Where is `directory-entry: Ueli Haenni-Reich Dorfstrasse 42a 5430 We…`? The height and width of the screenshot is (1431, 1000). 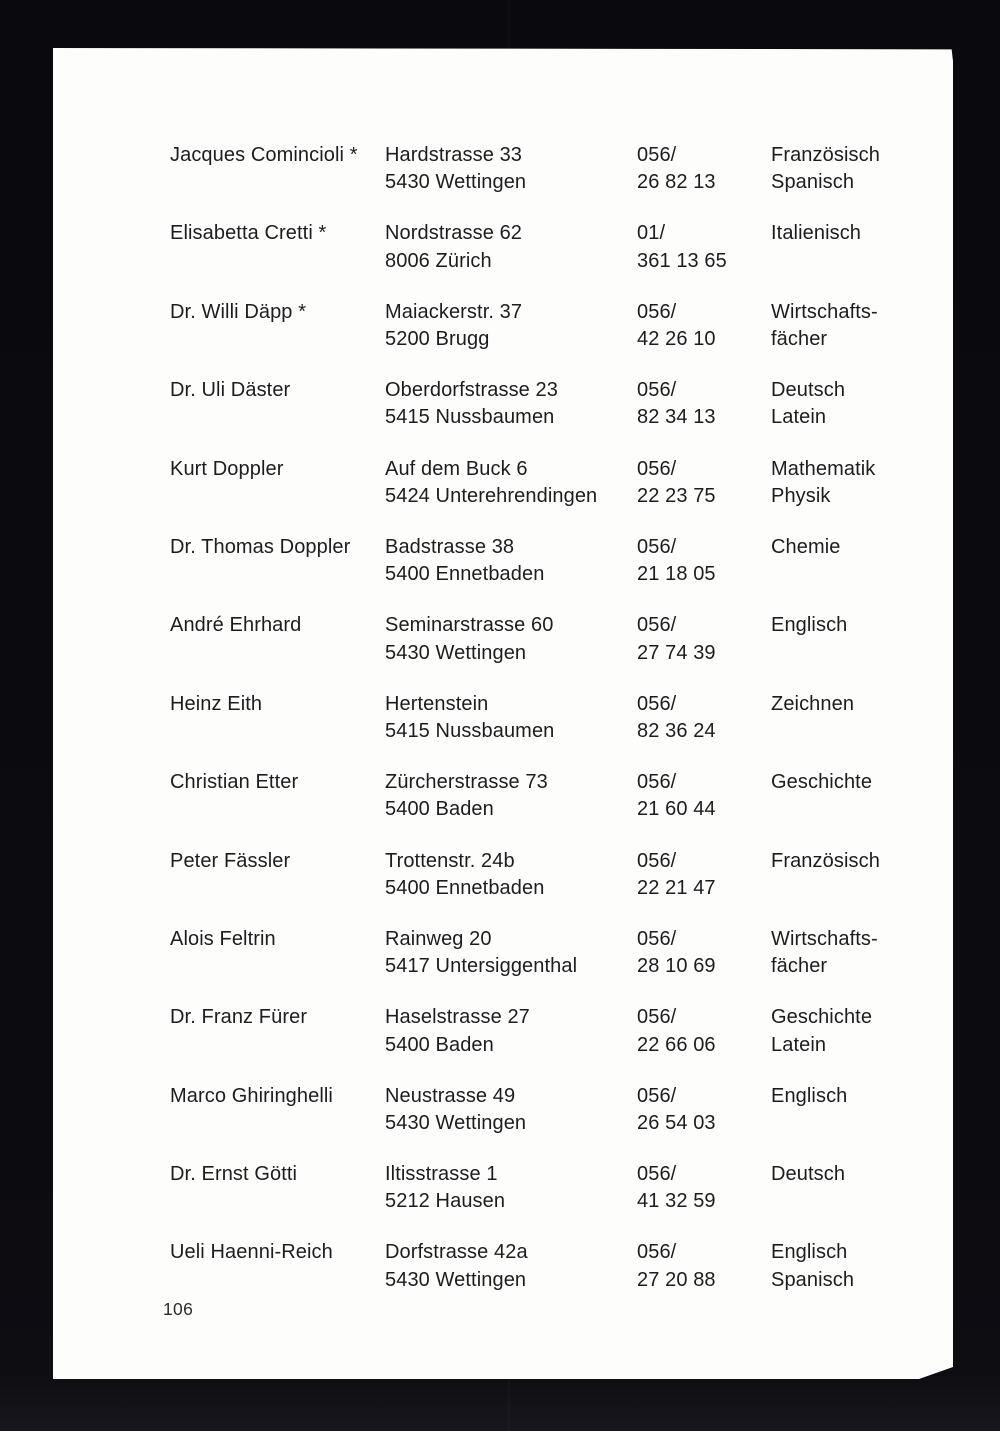
directory-entry: Ueli Haenni-Reich Dorfstrasse 42a 5430 We… is located at coordinates (550, 1278).